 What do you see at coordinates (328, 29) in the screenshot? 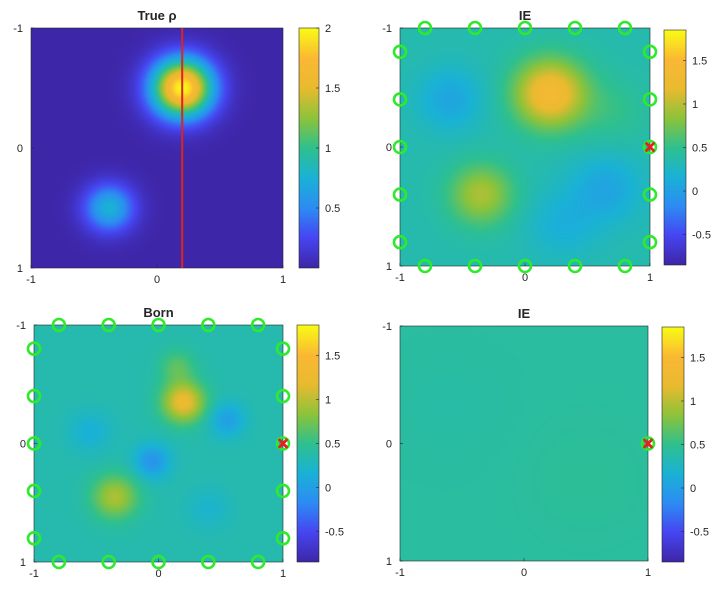
I see `colorbar-tick-label: 2` at bounding box center [328, 29].